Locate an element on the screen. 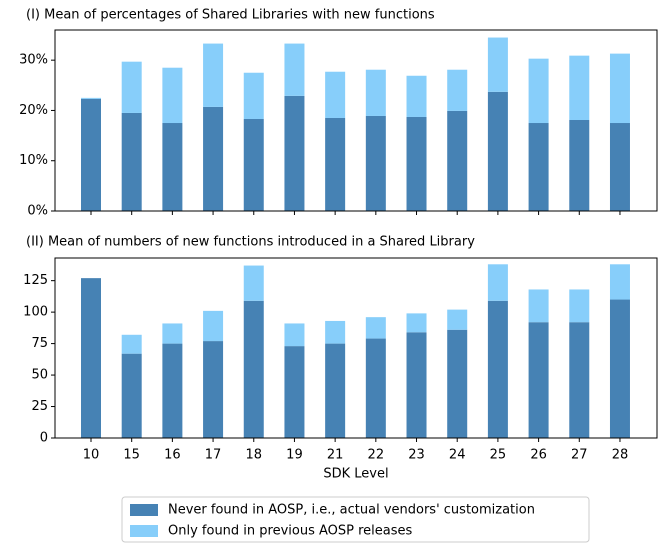 The height and width of the screenshot is (548, 661). x-tick-label: 18 is located at coordinates (253, 455).